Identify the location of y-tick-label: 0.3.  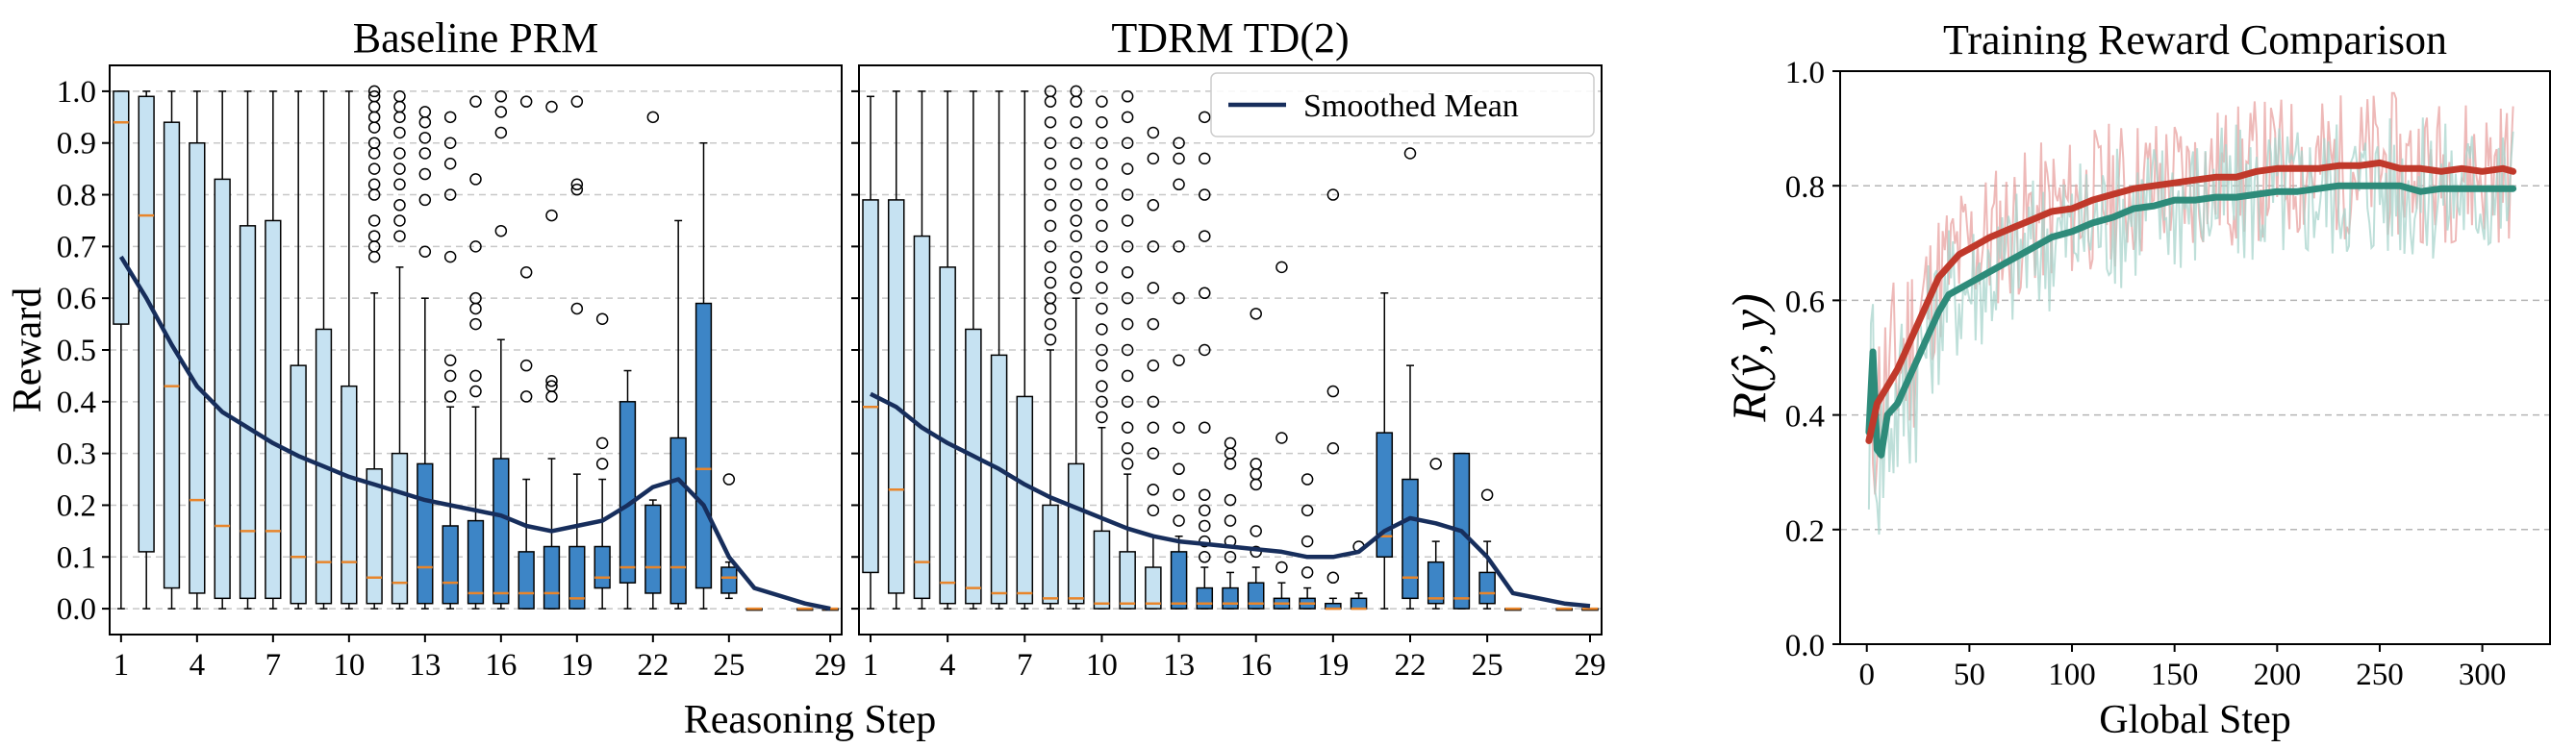
(77, 454).